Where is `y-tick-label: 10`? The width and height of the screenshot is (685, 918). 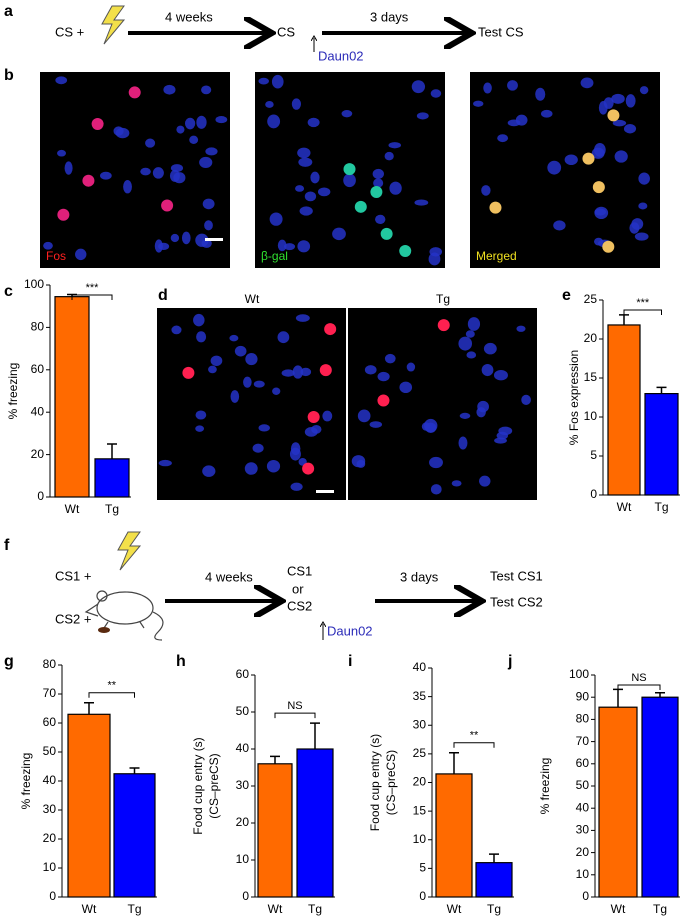 y-tick-label: 10 is located at coordinates (243, 859).